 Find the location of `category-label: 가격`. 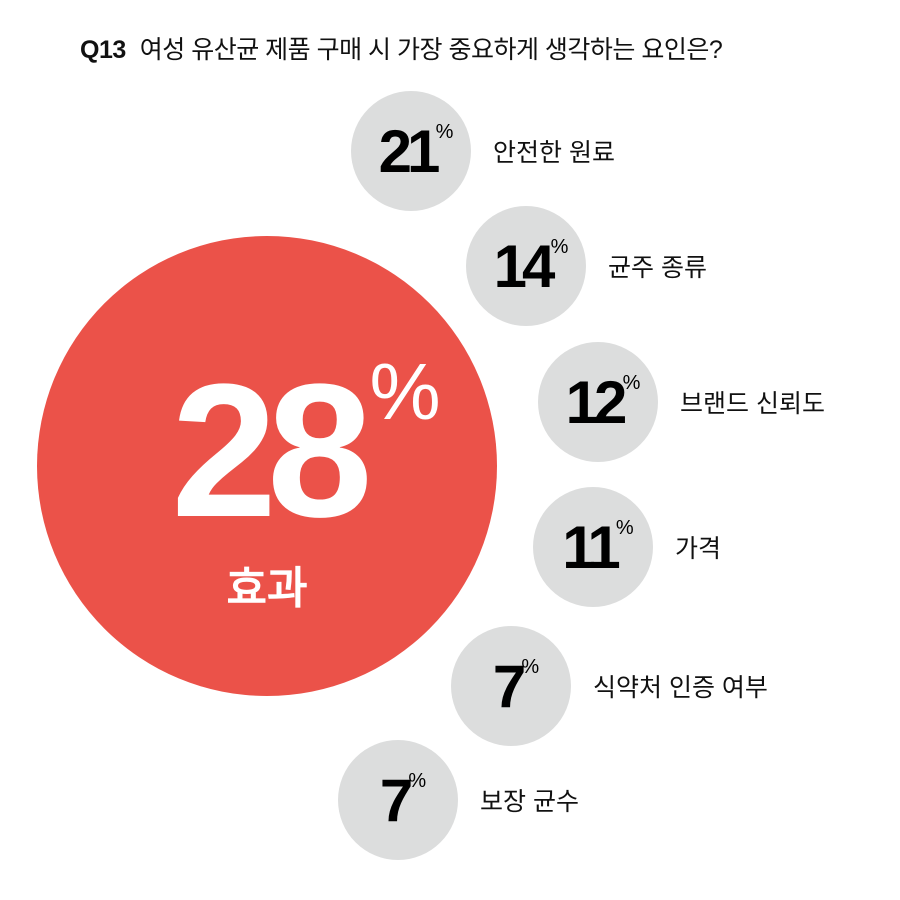

category-label: 가격 is located at coordinates (698, 549).